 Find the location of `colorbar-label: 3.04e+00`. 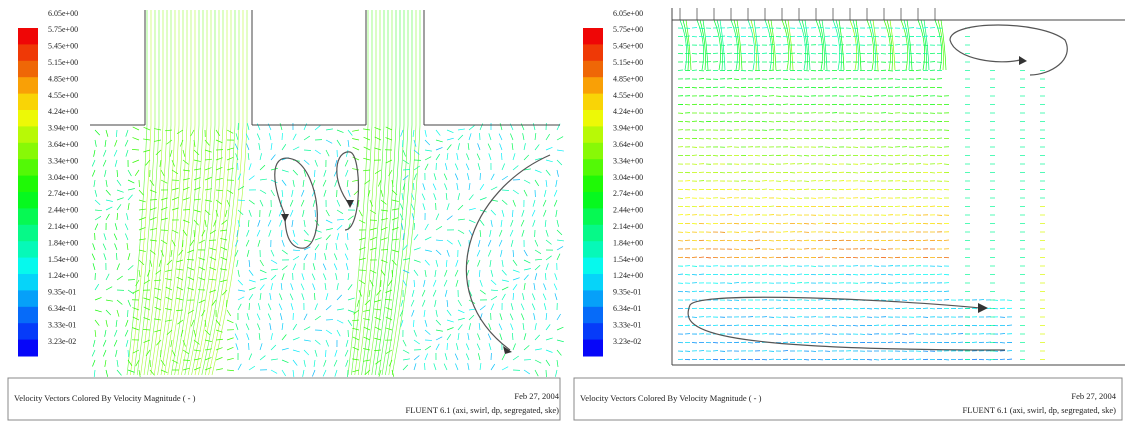

colorbar-label: 3.04e+00 is located at coordinates (628, 177).